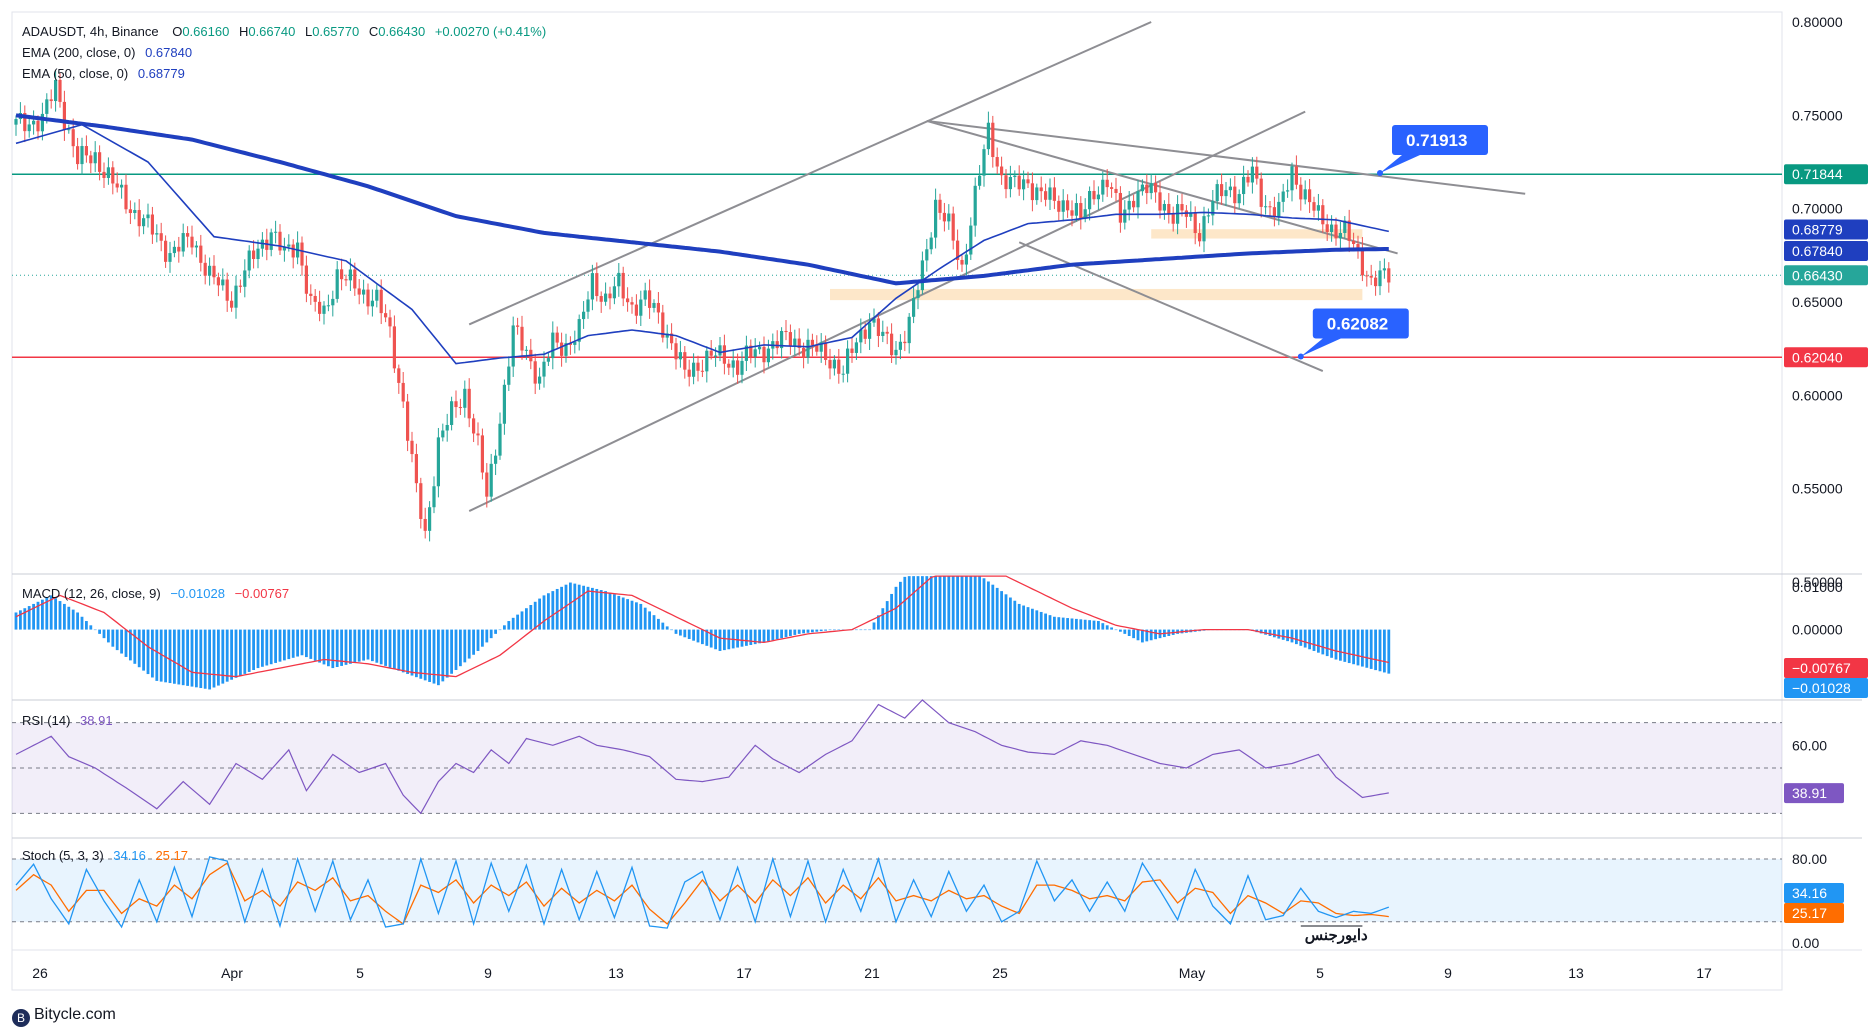  What do you see at coordinates (1257, 234) in the screenshot?
I see `supply-demand-zone` at bounding box center [1257, 234].